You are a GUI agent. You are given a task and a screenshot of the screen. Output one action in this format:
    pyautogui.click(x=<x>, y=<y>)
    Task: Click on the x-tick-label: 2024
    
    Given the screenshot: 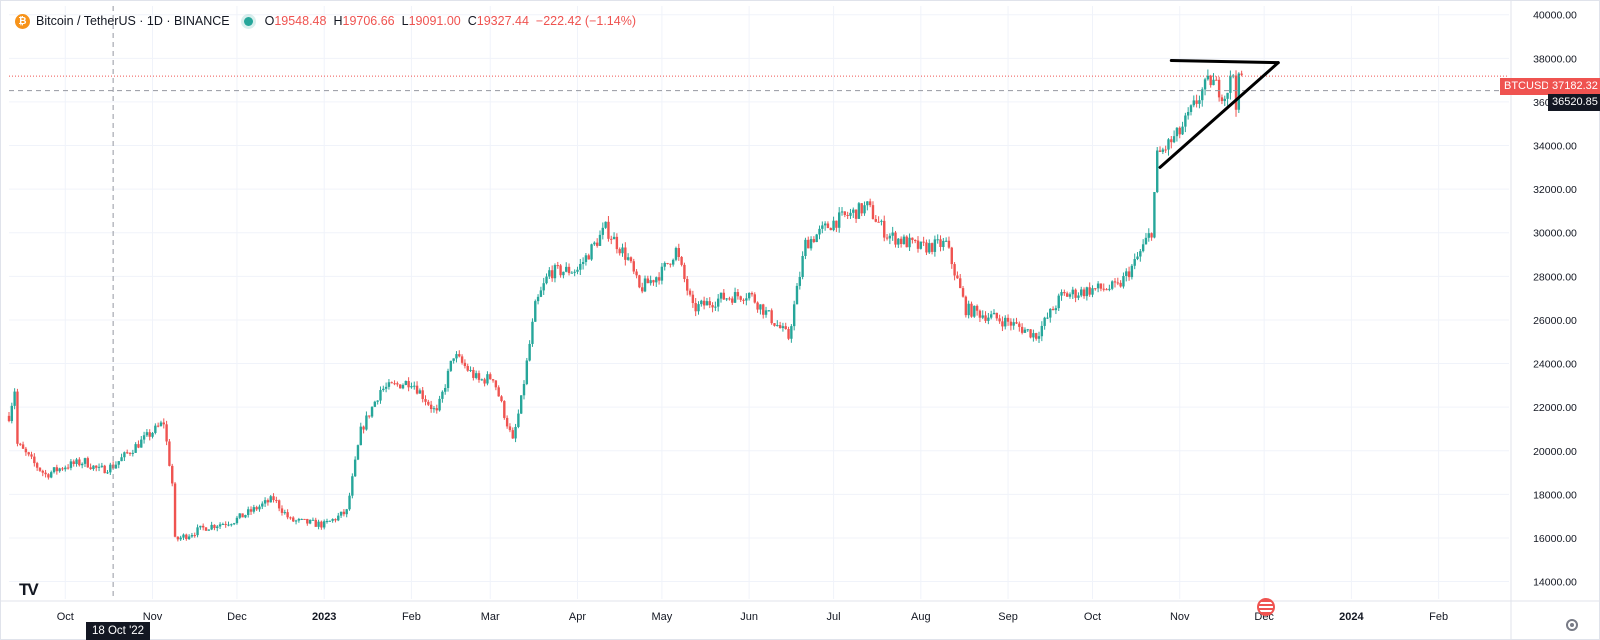 What is the action you would take?
    pyautogui.click(x=1351, y=617)
    